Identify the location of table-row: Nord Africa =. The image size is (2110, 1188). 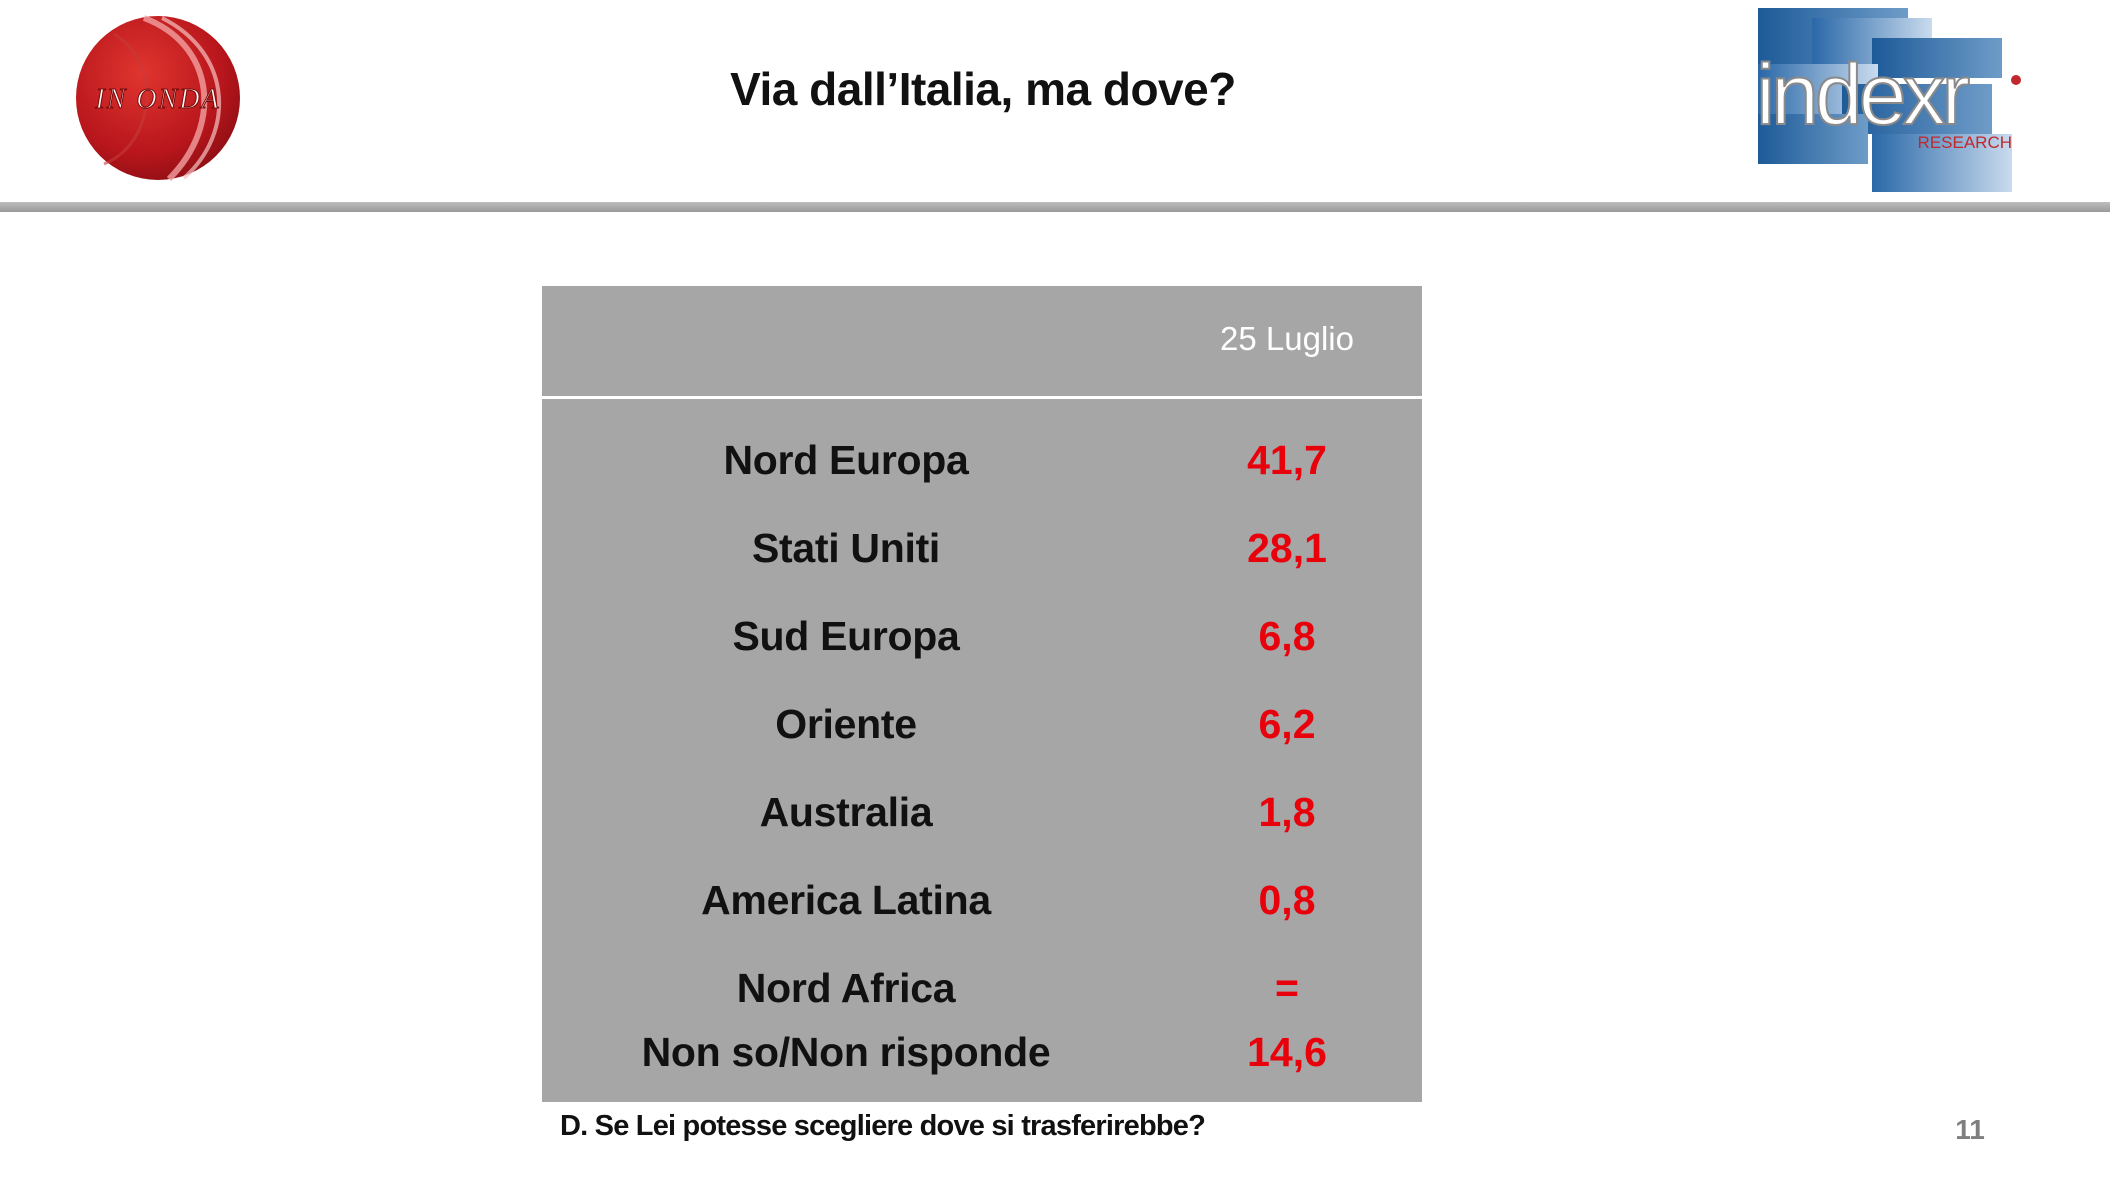
(982, 988).